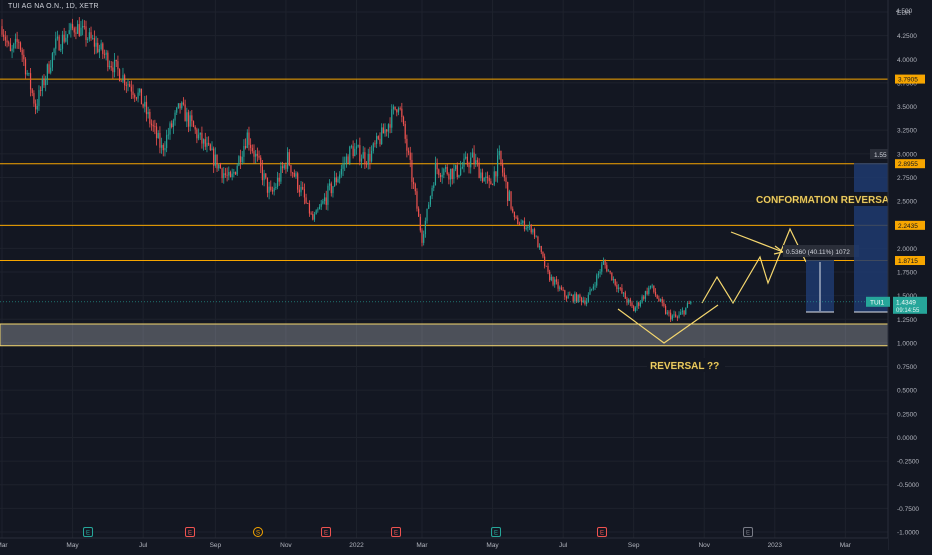 Image resolution: width=932 pixels, height=555 pixels. What do you see at coordinates (907, 178) in the screenshot?
I see `y-tick-label: 2.7500` at bounding box center [907, 178].